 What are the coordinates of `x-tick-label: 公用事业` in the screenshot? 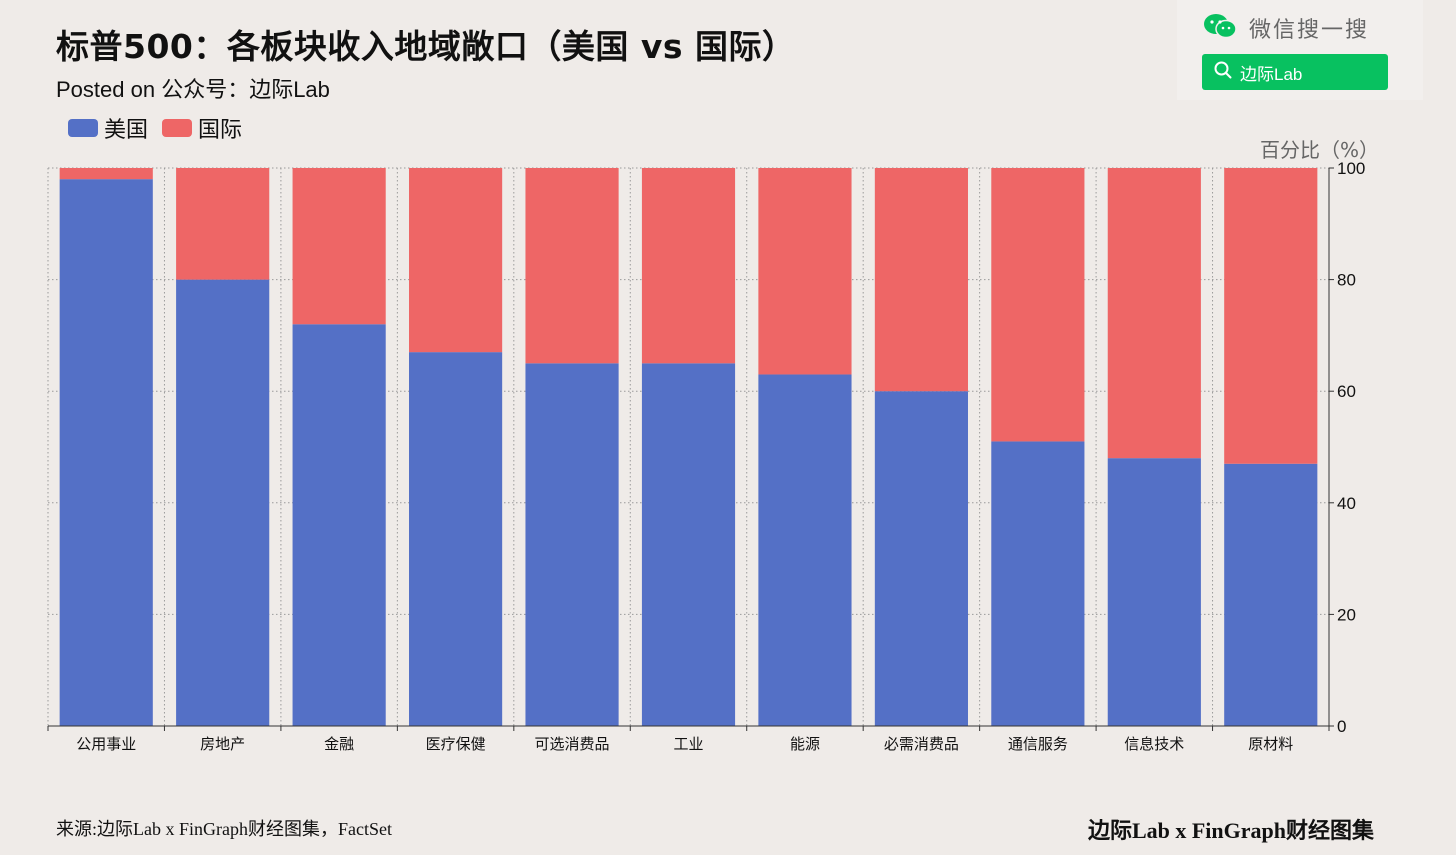 It's located at (106, 744).